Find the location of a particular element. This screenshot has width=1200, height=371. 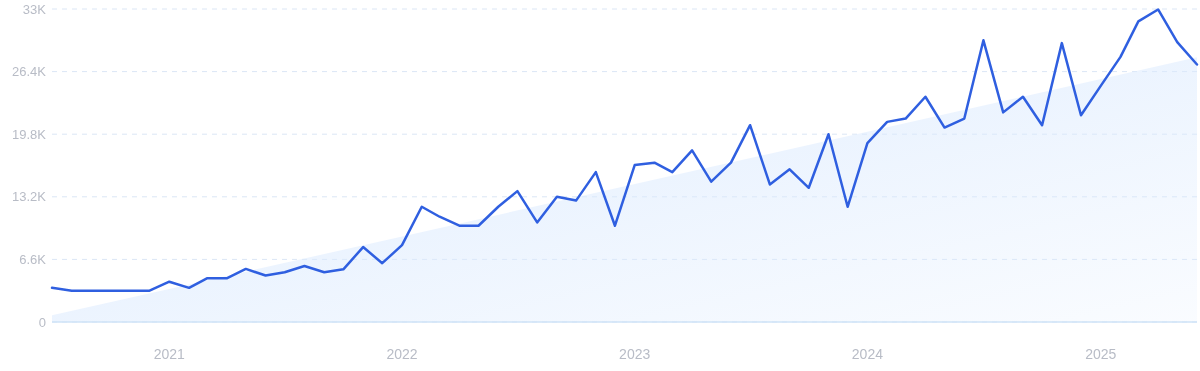

x-tick-label: 2023 is located at coordinates (635, 354).